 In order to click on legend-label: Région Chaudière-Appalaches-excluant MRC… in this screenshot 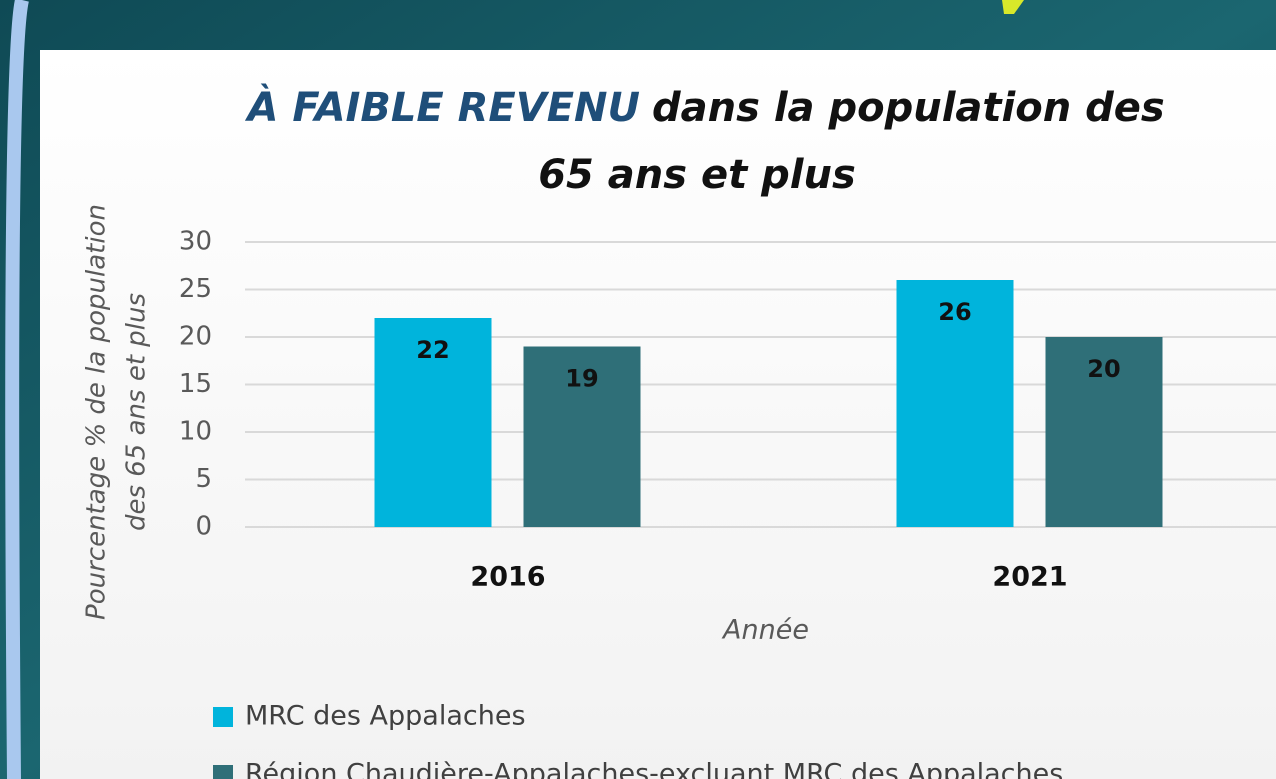, I will do `click(654, 769)`.